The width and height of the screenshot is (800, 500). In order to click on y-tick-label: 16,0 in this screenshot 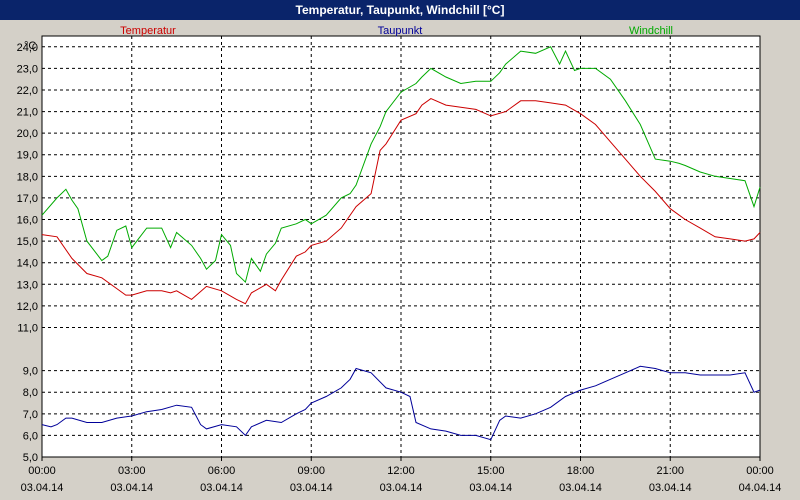, I will do `click(27, 221)`.